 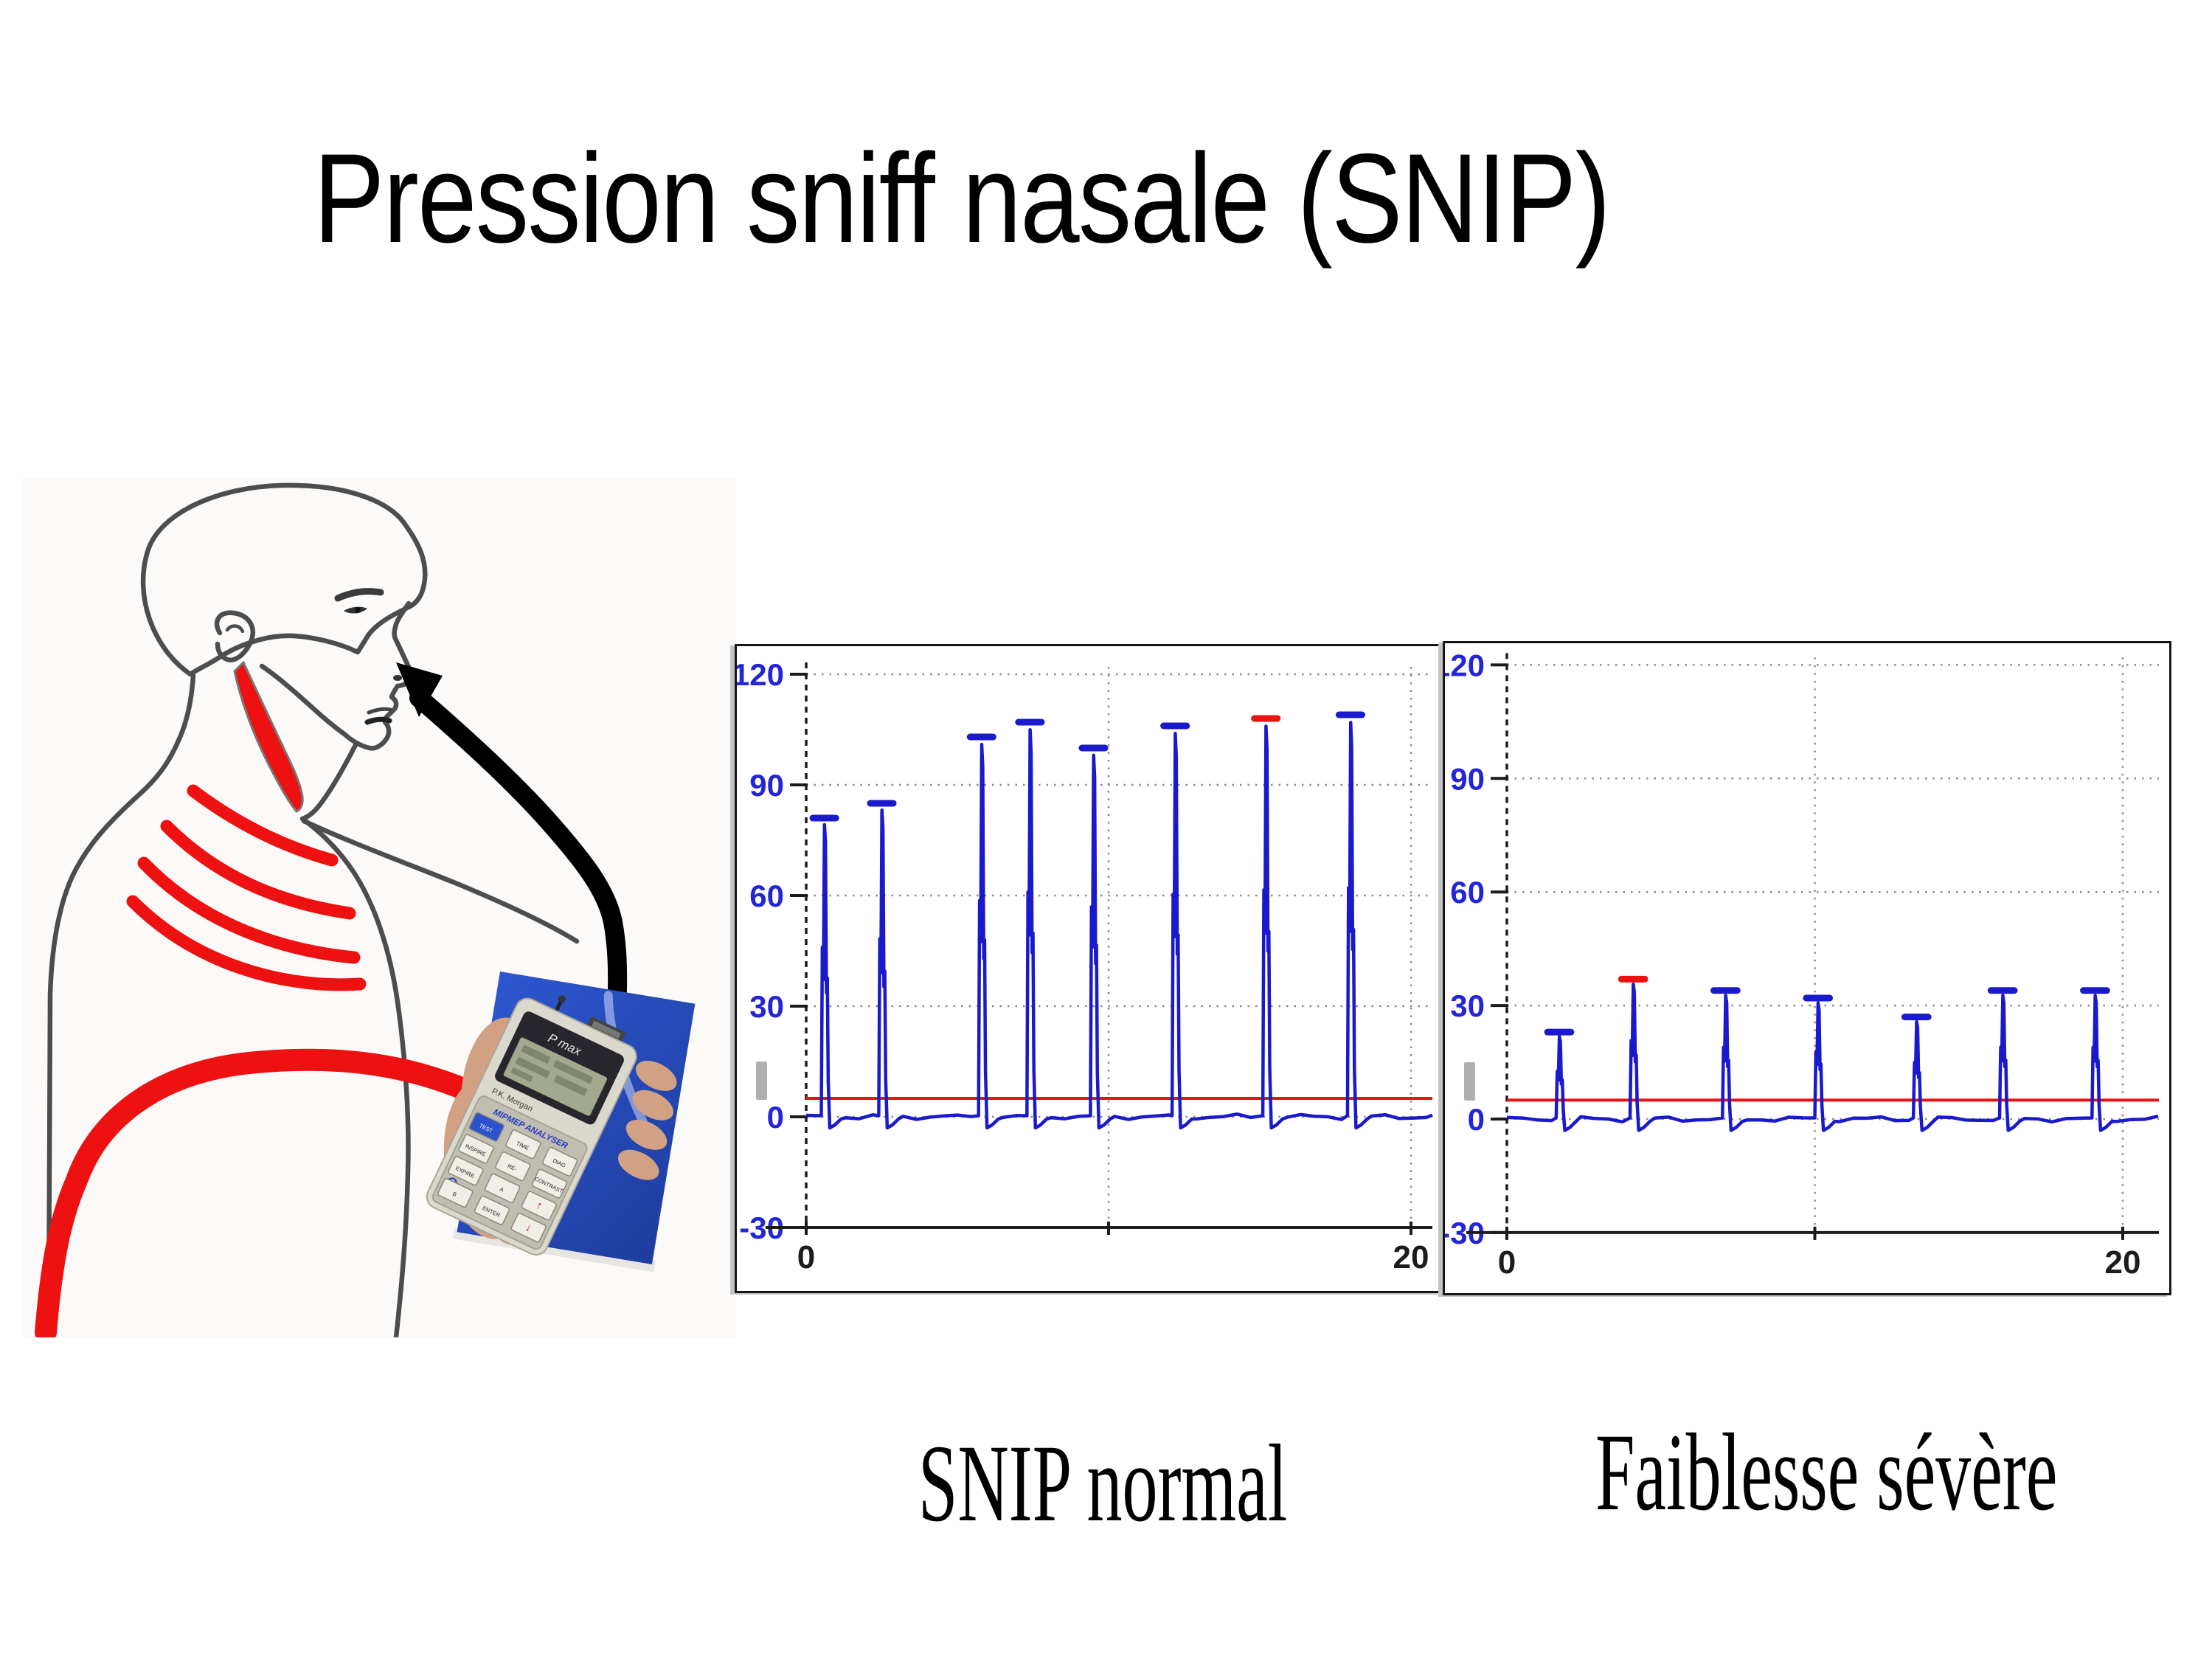 I want to click on device-key-label: A, so click(x=502, y=1190).